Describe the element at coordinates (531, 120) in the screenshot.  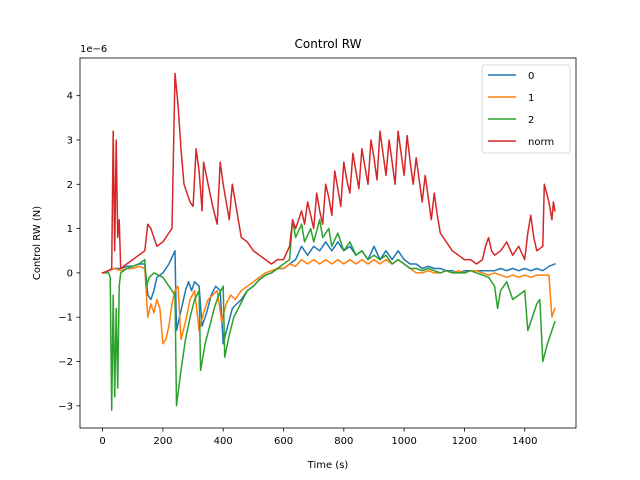
I see `legend-label-2: 2` at that location.